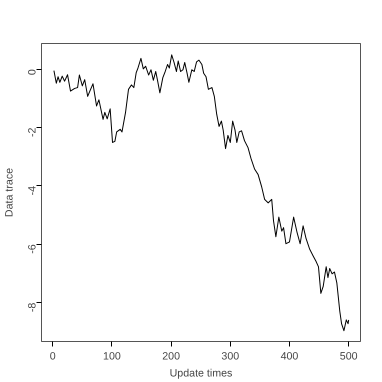 The width and height of the screenshot is (382, 382). Describe the element at coordinates (201, 374) in the screenshot. I see `x-axis-title: Update times` at that location.